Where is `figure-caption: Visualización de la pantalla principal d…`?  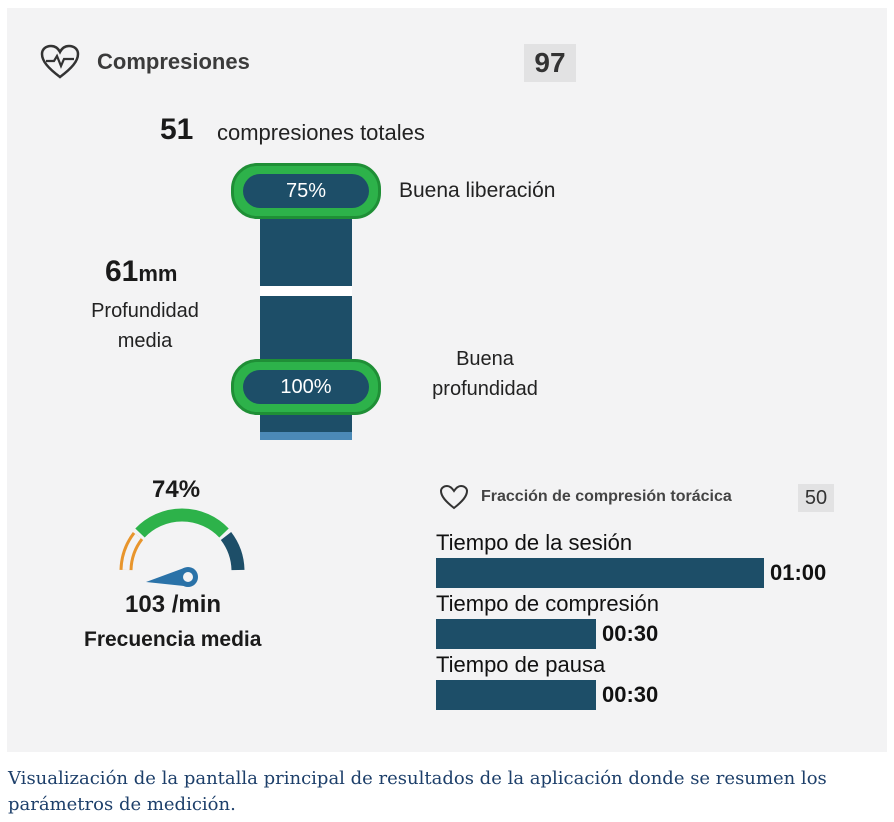 figure-caption: Visualización de la pantalla principal d… is located at coordinates (417, 791).